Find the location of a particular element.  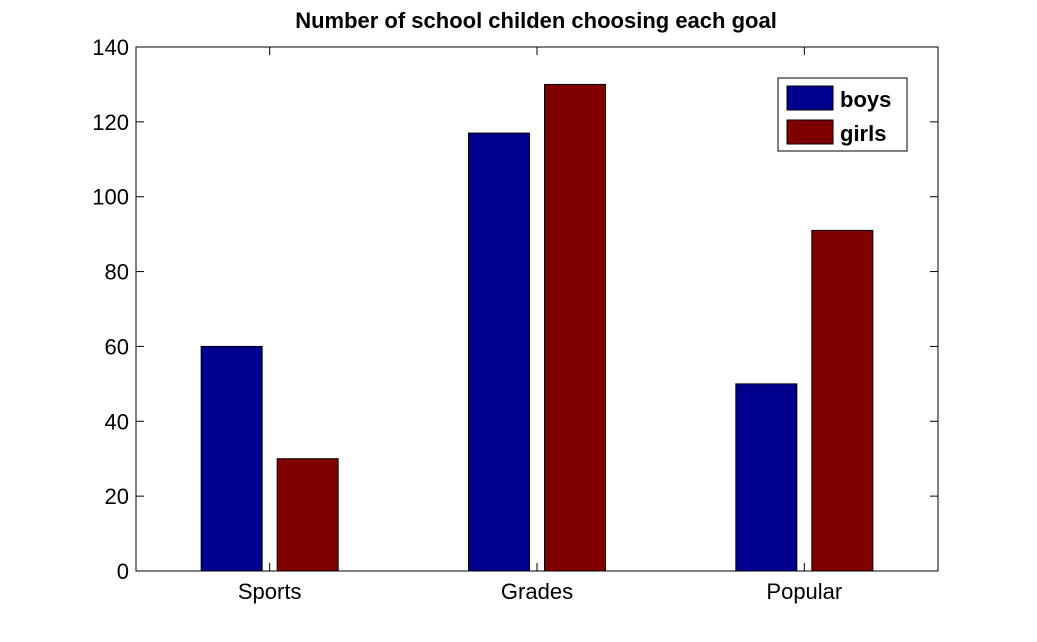

y-tick-label: 100 is located at coordinates (110, 197).